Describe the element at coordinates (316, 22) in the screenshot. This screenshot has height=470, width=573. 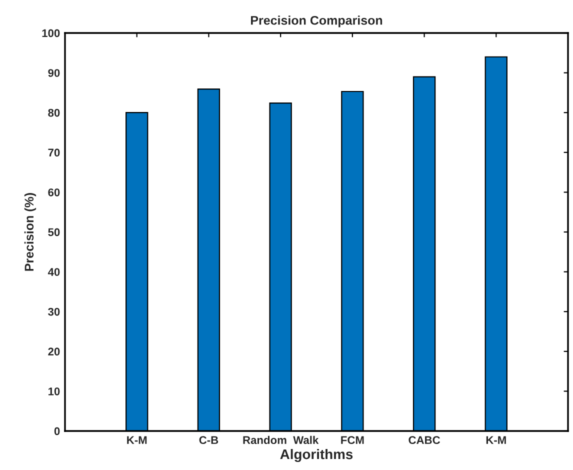
I see `chart-title: Precision Comparison` at that location.